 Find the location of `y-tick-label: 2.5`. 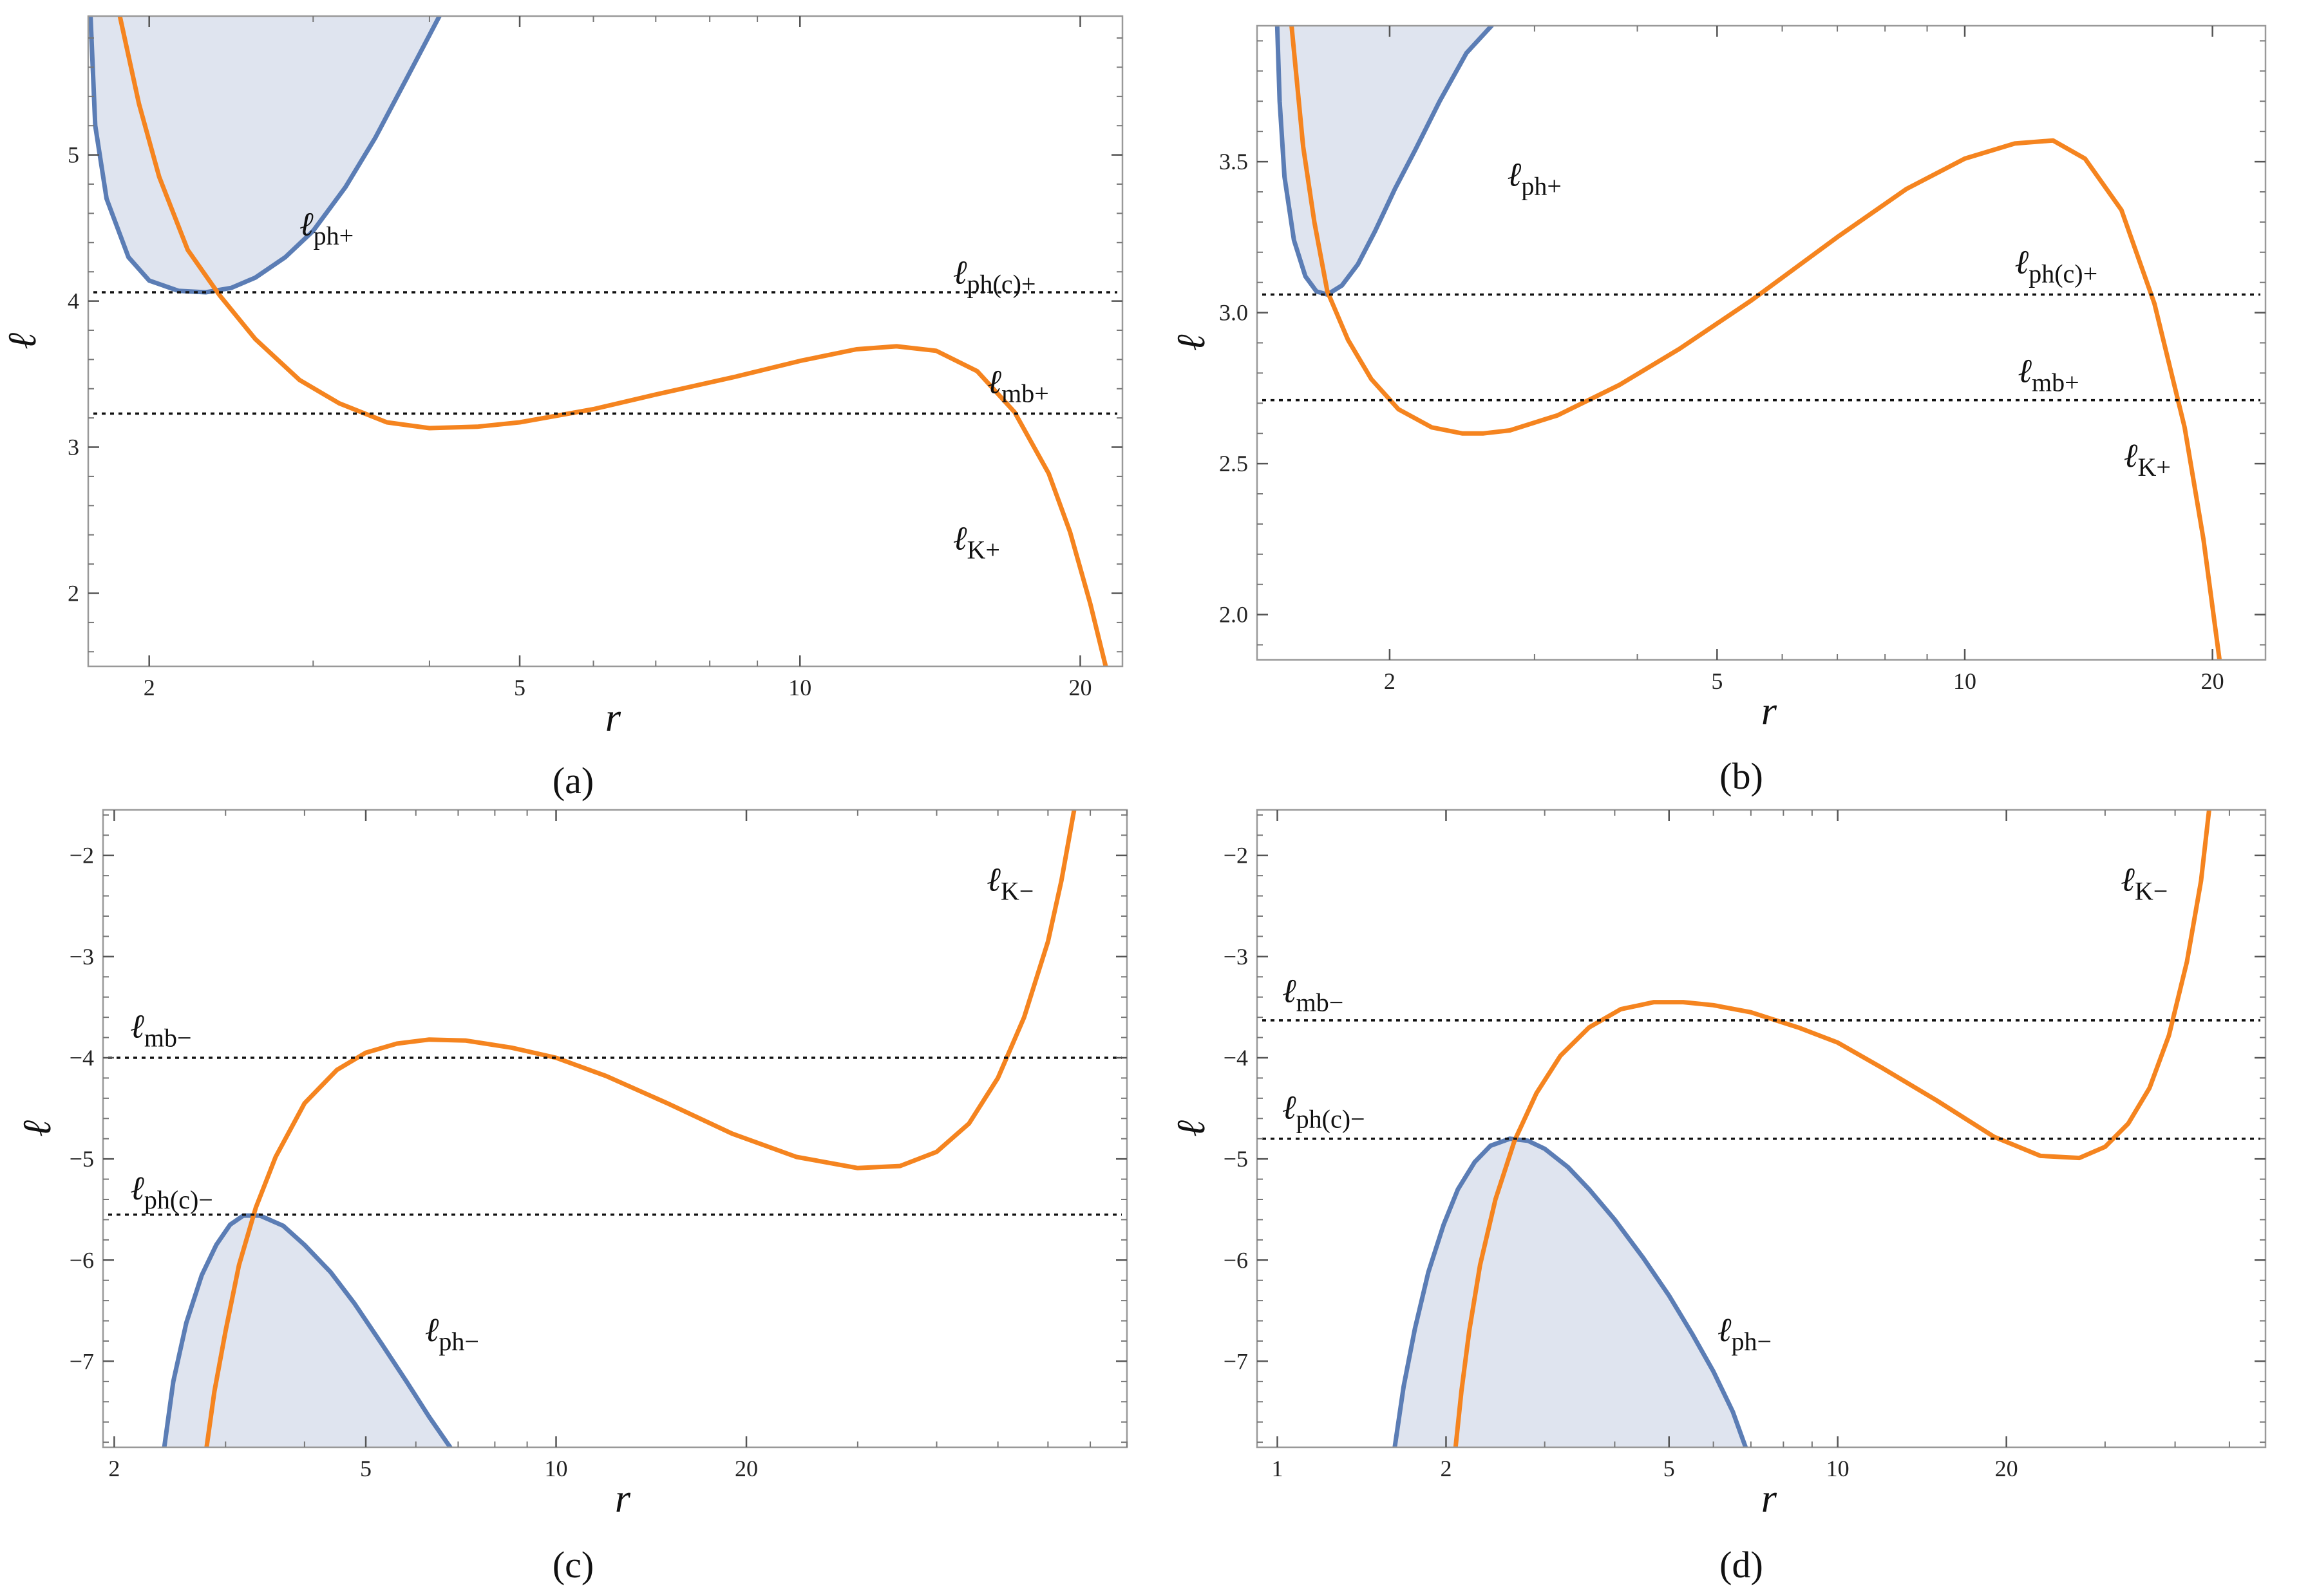

y-tick-label: 2.5 is located at coordinates (1233, 463).